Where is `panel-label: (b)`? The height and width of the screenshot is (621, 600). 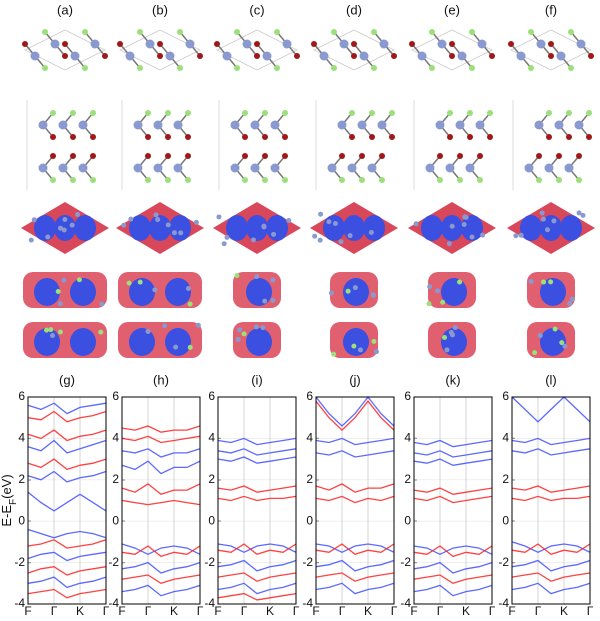
panel-label: (b) is located at coordinates (160, 9).